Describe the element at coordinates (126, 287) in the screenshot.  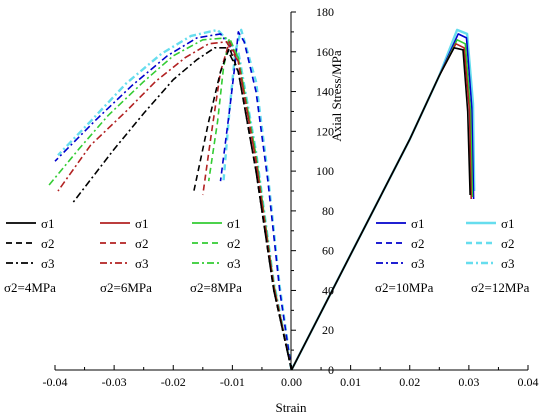
I see `legend-group-caption: σ2=6MPa` at that location.